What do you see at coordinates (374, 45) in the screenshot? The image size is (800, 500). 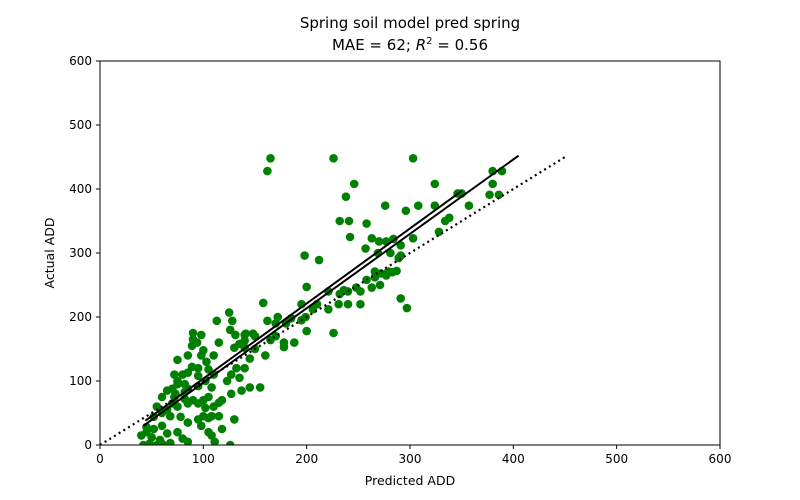 I see `mae-text: MAE = 62;` at bounding box center [374, 45].